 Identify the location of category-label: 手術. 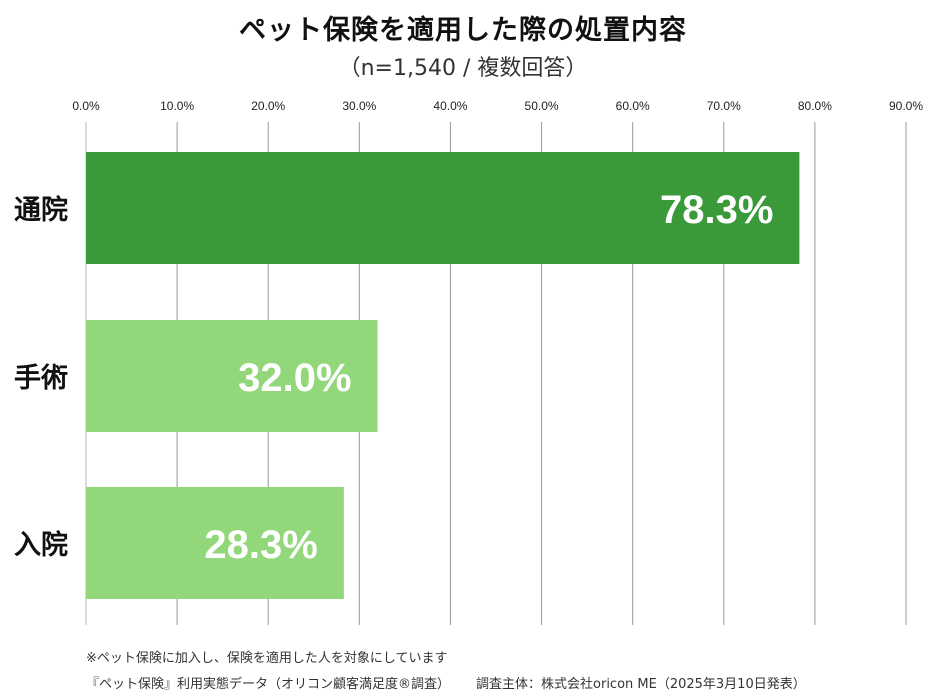
(41, 378).